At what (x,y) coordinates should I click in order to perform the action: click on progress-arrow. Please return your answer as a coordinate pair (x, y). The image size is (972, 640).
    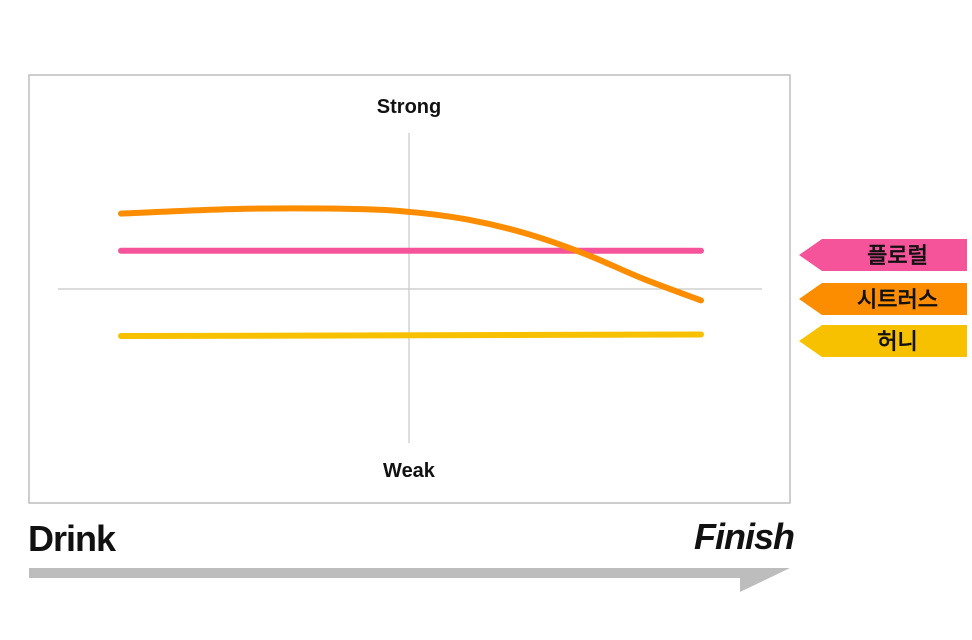
    Looking at the image, I should click on (409, 580).